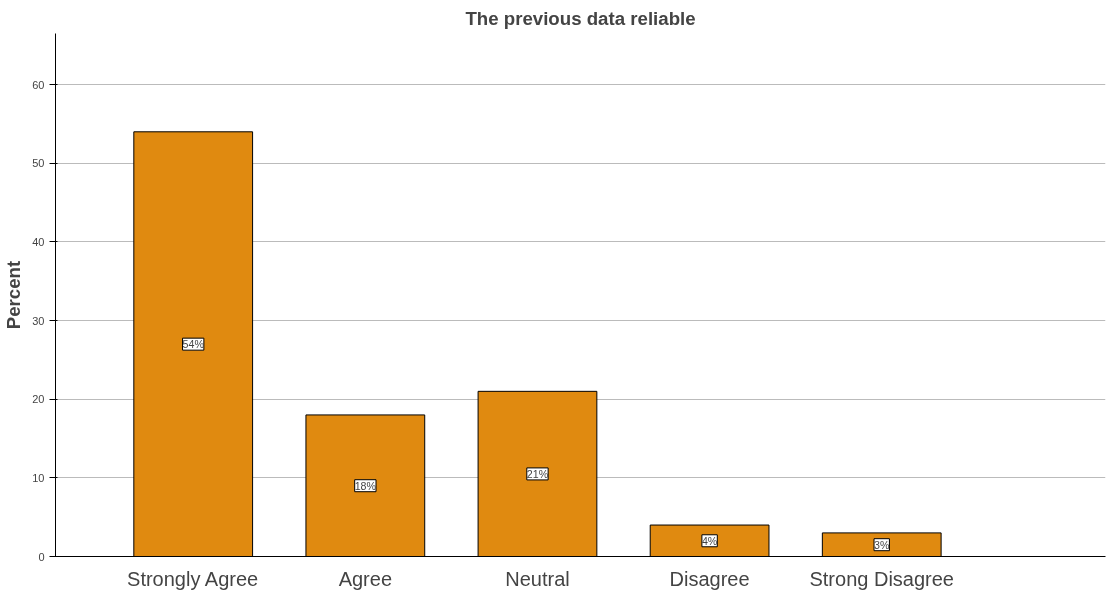 The image size is (1116, 598). Describe the element at coordinates (14, 295) in the screenshot. I see `y-axis-title: Percent` at that location.